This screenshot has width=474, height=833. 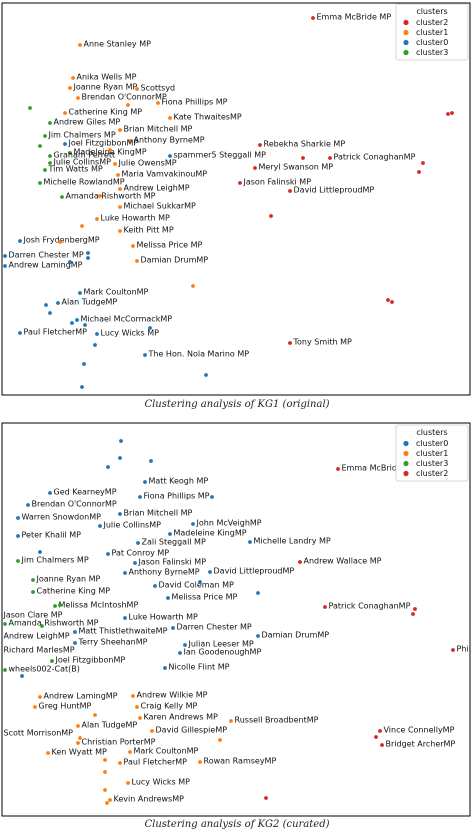 I want to click on point-label: Andrew LamingMP, so click(x=46, y=265).